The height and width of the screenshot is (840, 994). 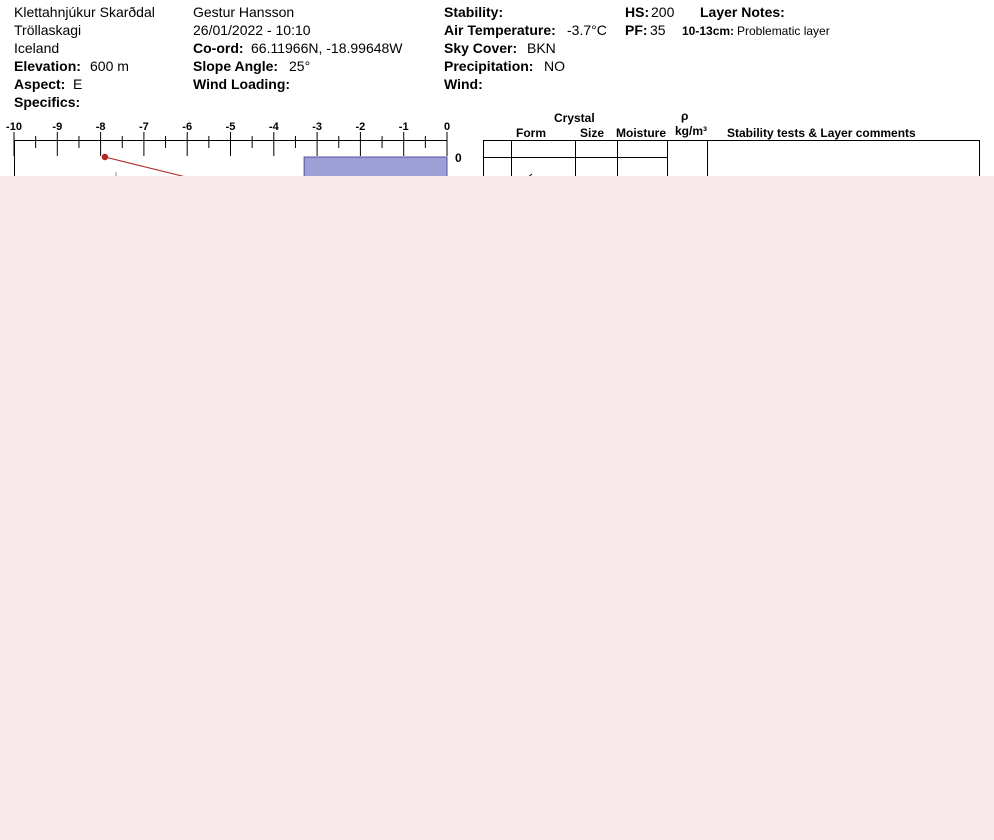 I want to click on elevation-value: 600 m, so click(x=109, y=66).